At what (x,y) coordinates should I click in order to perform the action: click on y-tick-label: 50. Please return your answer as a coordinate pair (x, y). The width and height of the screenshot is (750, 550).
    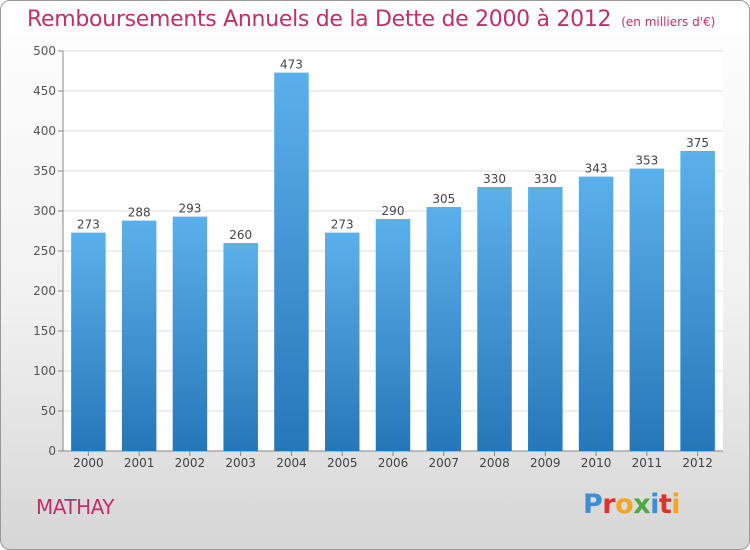
    Looking at the image, I should click on (48, 411).